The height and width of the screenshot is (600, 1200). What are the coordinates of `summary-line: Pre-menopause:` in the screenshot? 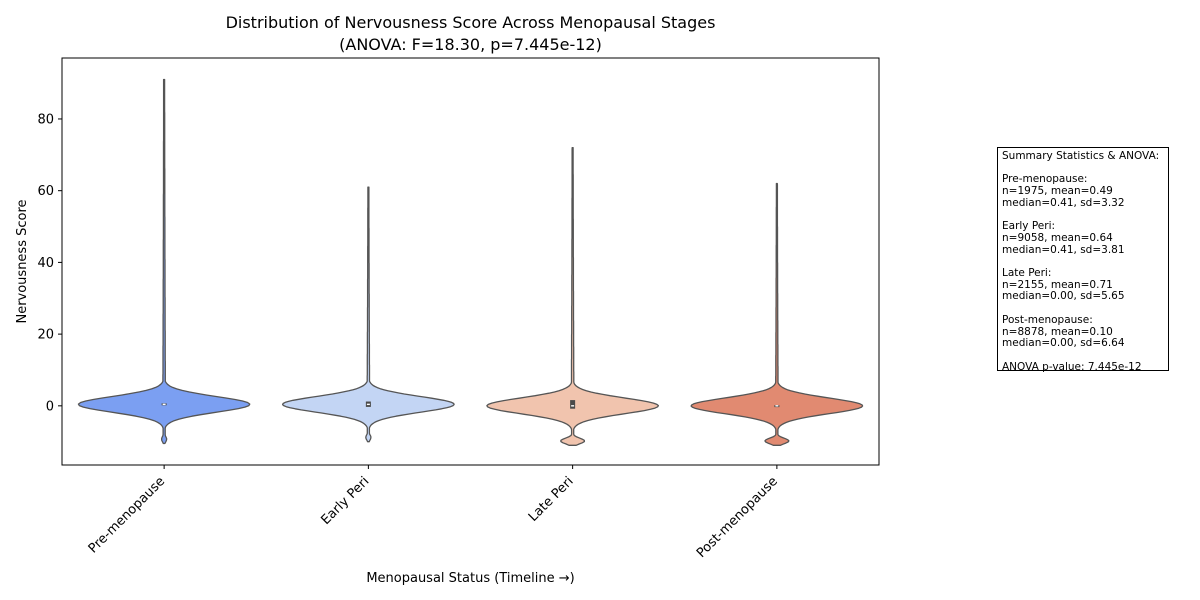 It's located at (1045, 179).